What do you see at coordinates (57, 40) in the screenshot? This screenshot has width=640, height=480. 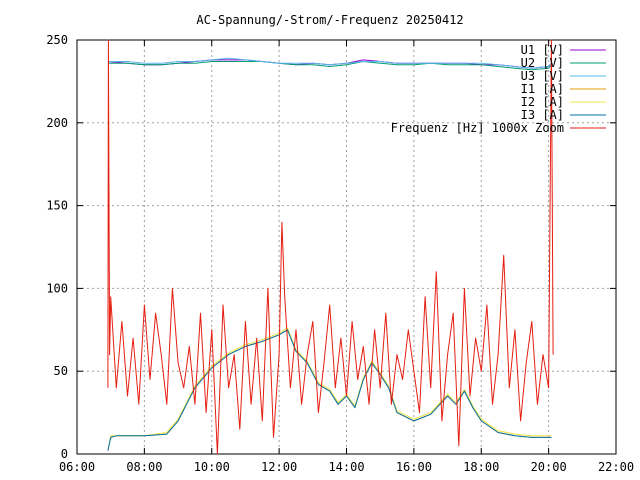 I see `y-tick-label: 250` at bounding box center [57, 40].